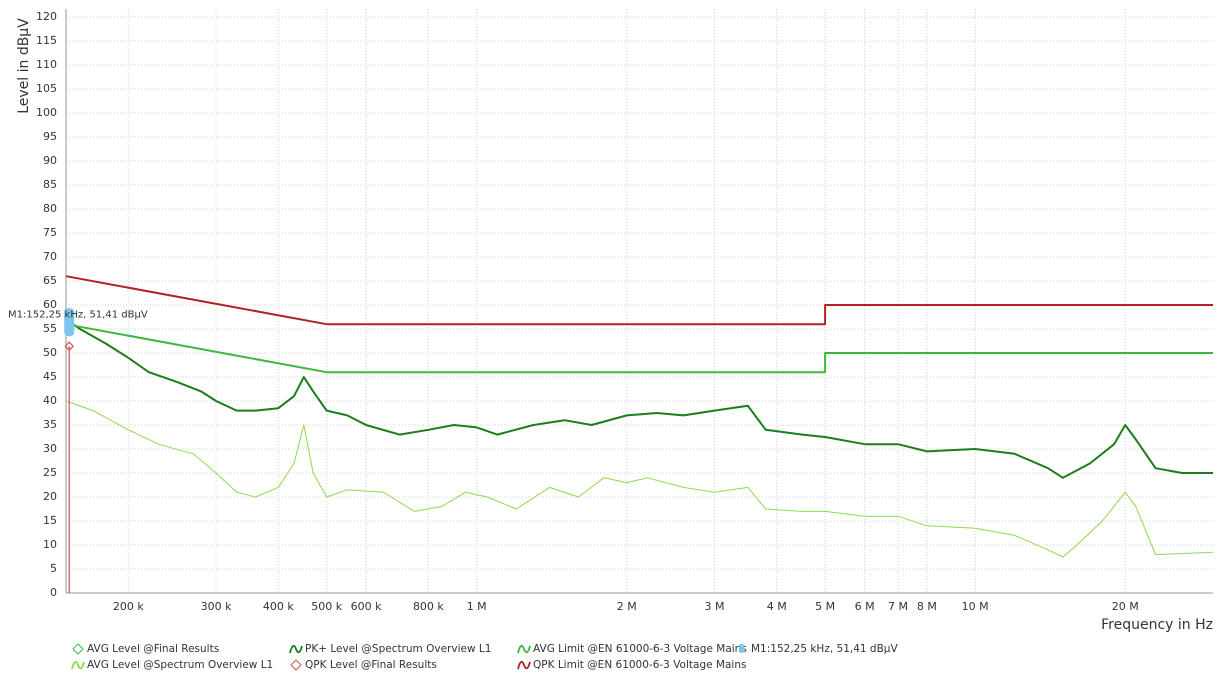 This screenshot has height=677, width=1229. Describe the element at coordinates (278, 606) in the screenshot. I see `x-tick-label: 400 k` at that location.